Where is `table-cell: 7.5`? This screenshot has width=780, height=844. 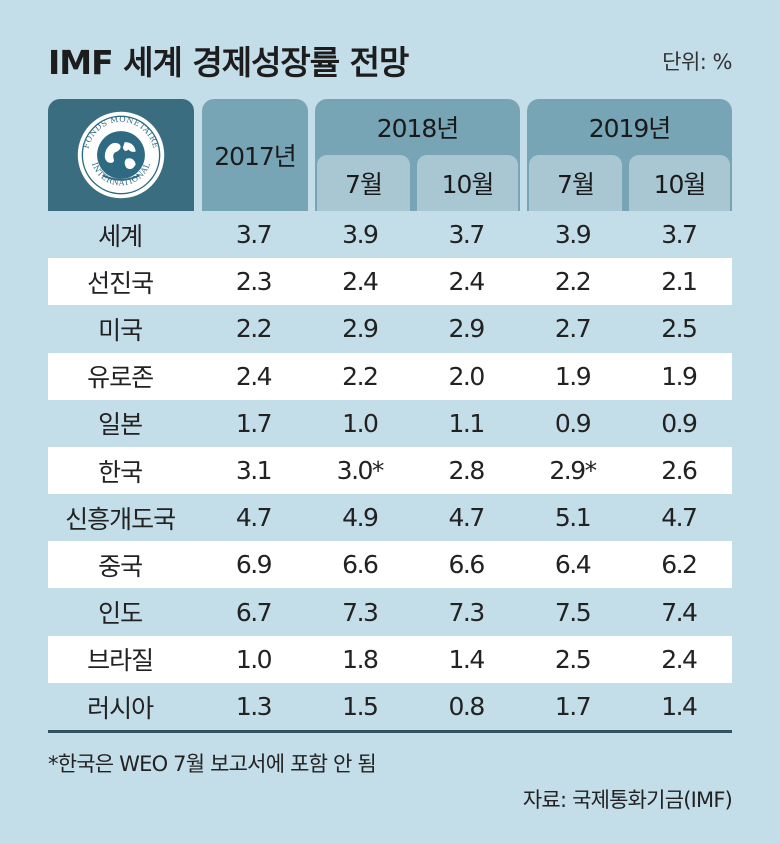
table-cell: 7.5 is located at coordinates (573, 612).